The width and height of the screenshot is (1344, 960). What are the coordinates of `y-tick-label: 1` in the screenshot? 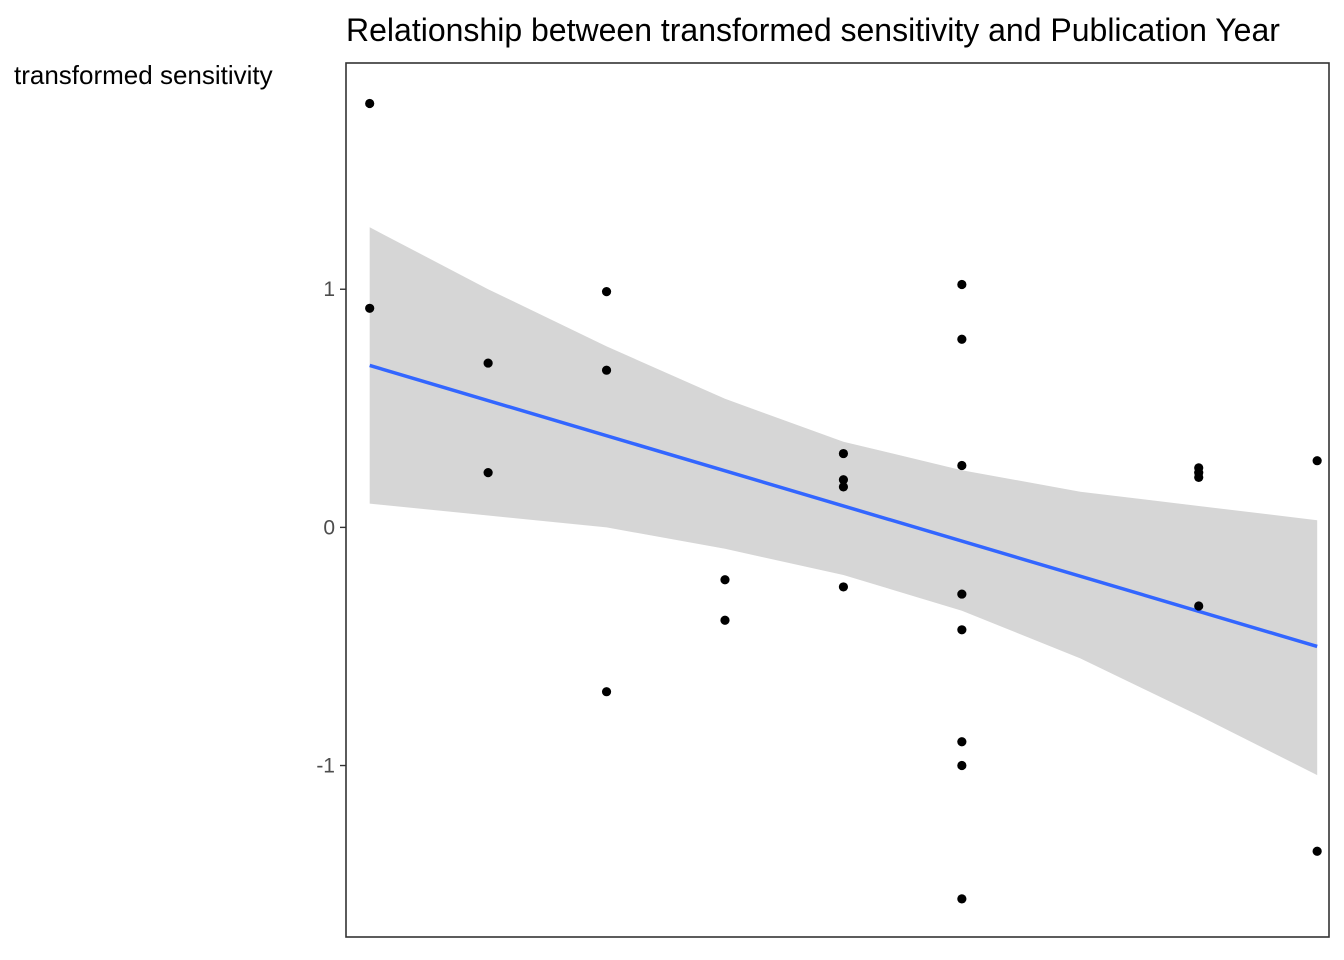 It's located at (329, 289).